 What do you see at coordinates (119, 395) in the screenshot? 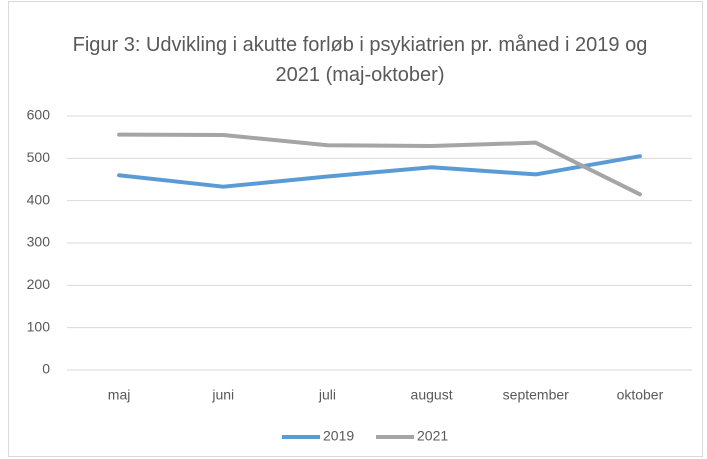
I see `x-tick-label: maj` at bounding box center [119, 395].